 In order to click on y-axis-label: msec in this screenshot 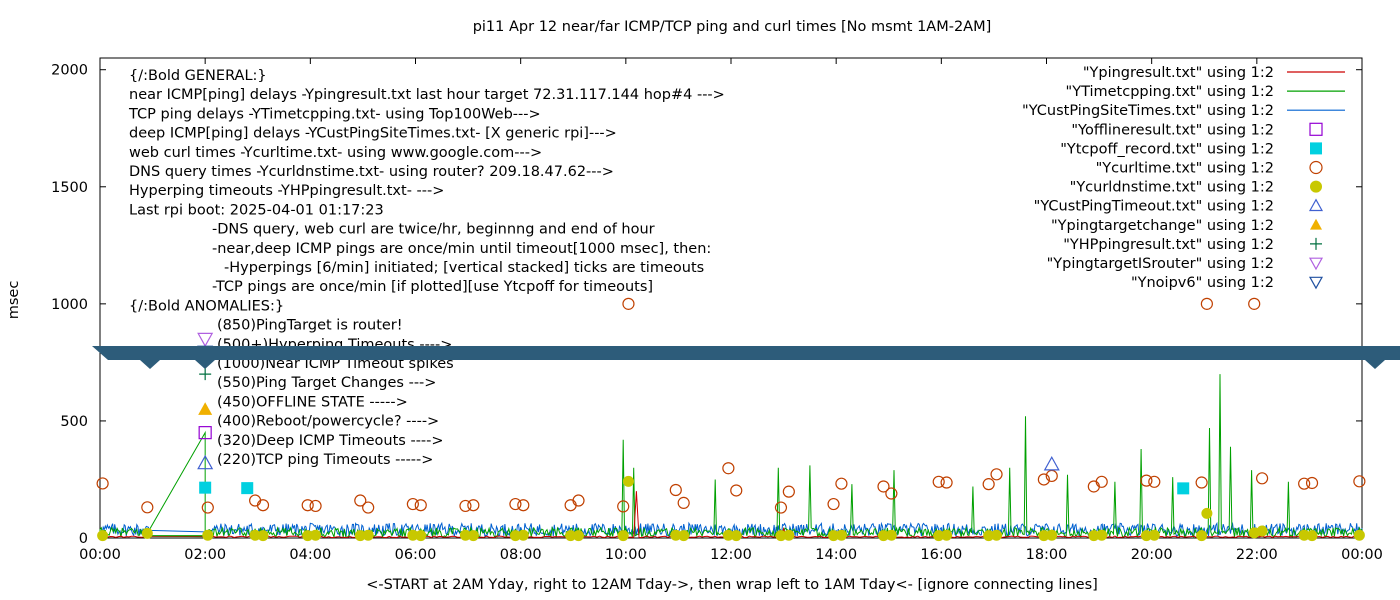, I will do `click(14, 300)`.